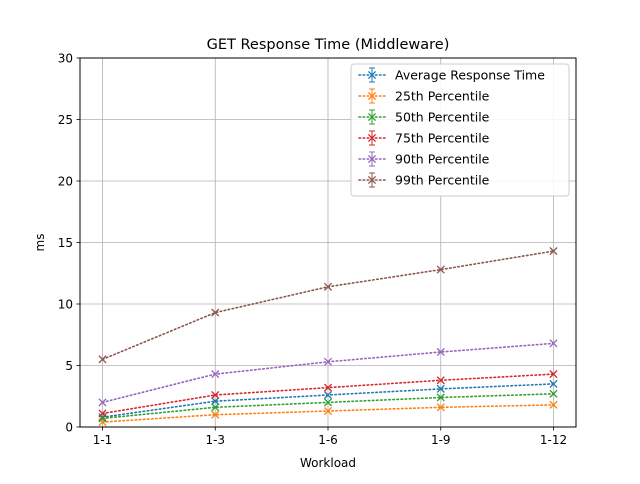  I want to click on y-tick-label: 10, so click(65, 305).